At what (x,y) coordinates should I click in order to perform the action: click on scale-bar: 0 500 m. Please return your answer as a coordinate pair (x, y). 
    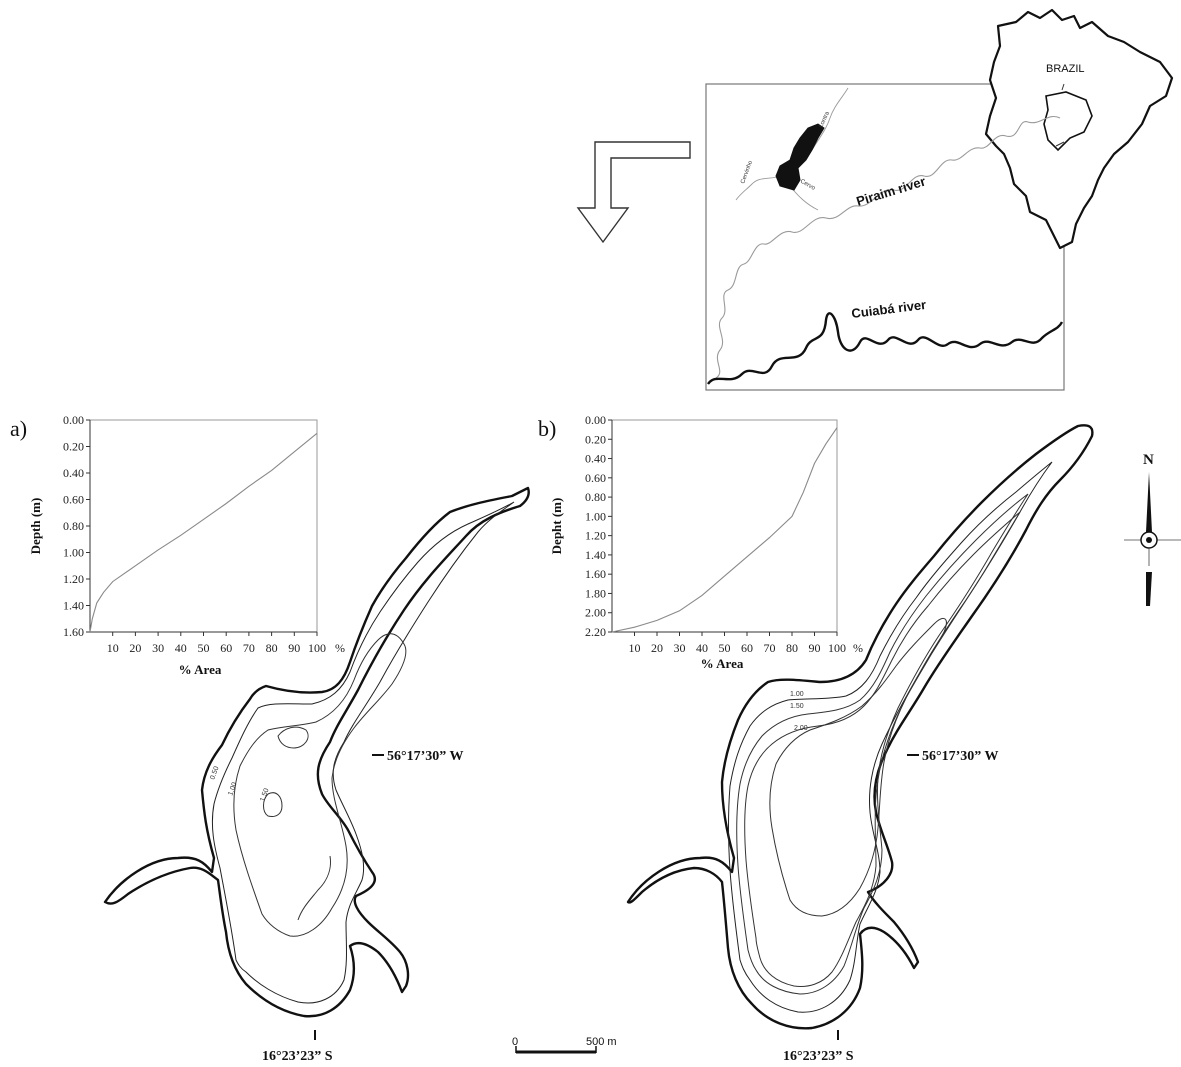
    Looking at the image, I should click on (564, 1045).